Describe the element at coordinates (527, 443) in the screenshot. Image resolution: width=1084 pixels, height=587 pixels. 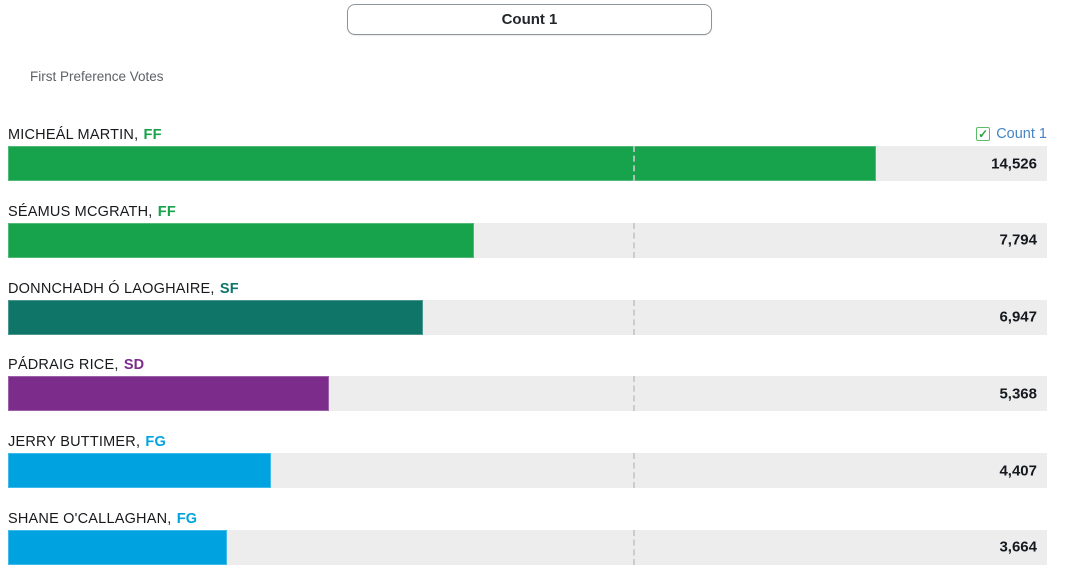
I see `candidate-label: JERRY BUTTIMER, FG` at that location.